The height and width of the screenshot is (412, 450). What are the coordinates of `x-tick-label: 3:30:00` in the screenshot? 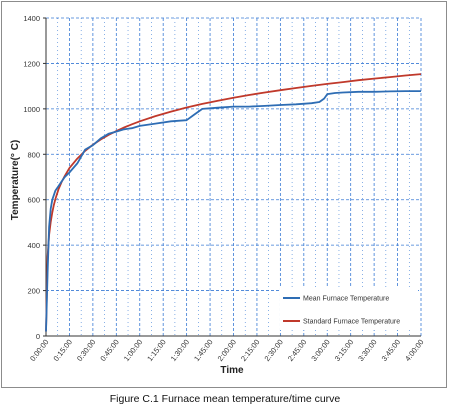 It's located at (367, 350).